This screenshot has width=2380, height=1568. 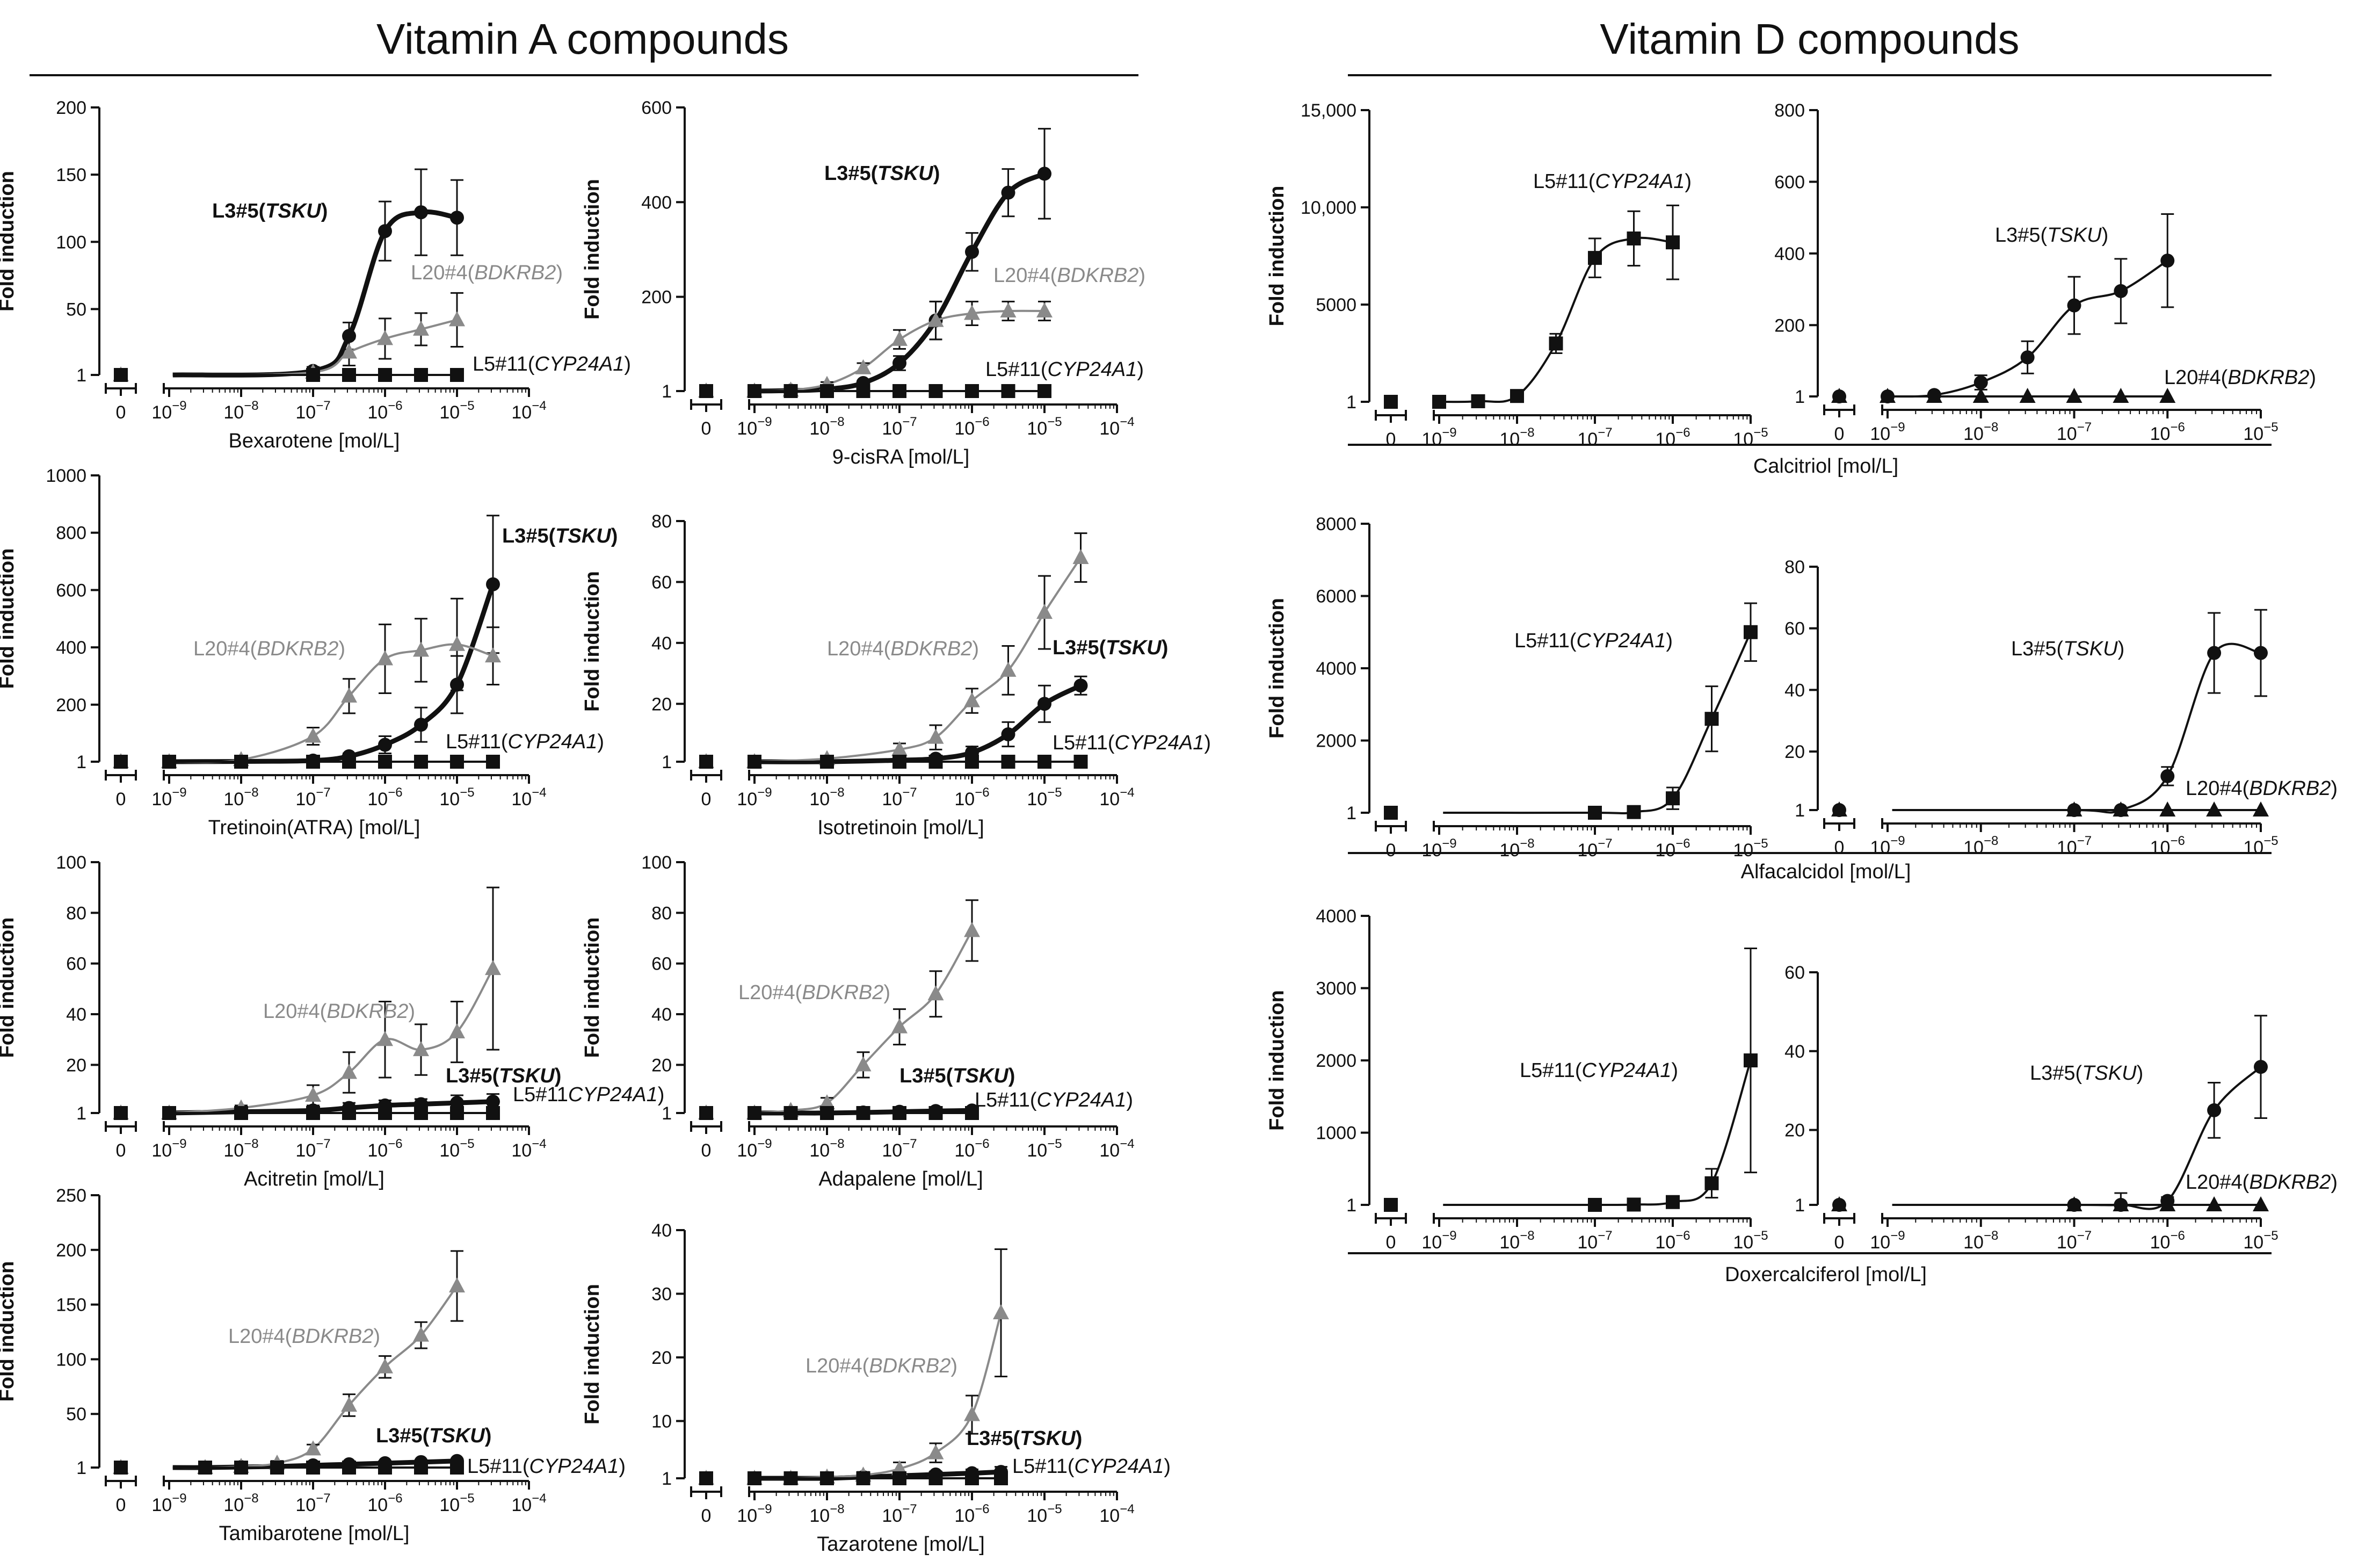 What do you see at coordinates (76, 1414) in the screenshot?
I see `y-tick-label: 50` at bounding box center [76, 1414].